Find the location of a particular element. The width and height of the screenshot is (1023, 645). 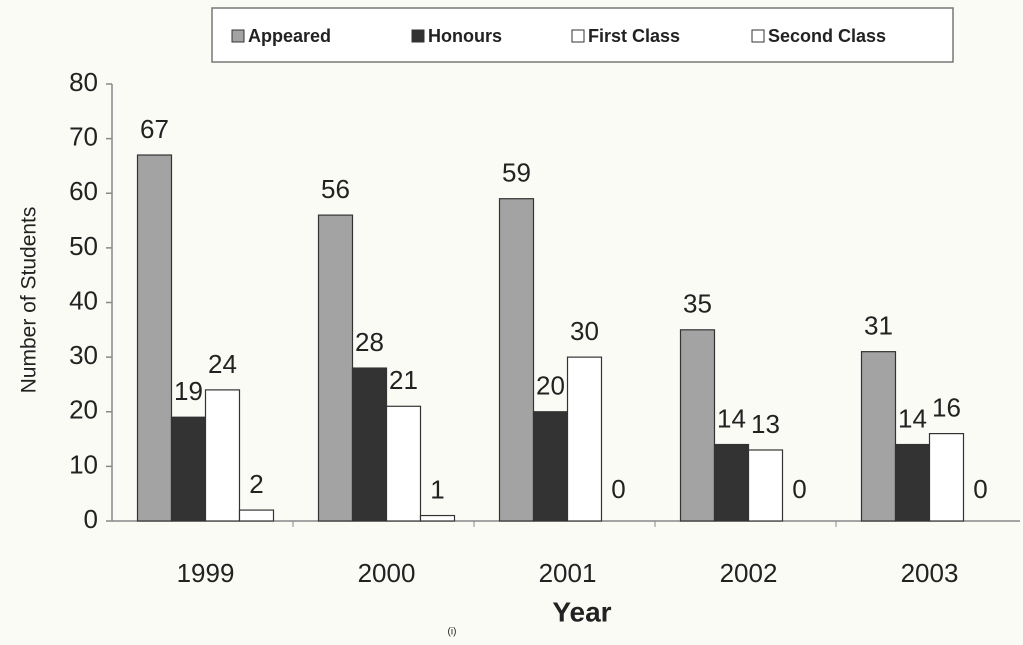

data-label: 30 is located at coordinates (584, 331).